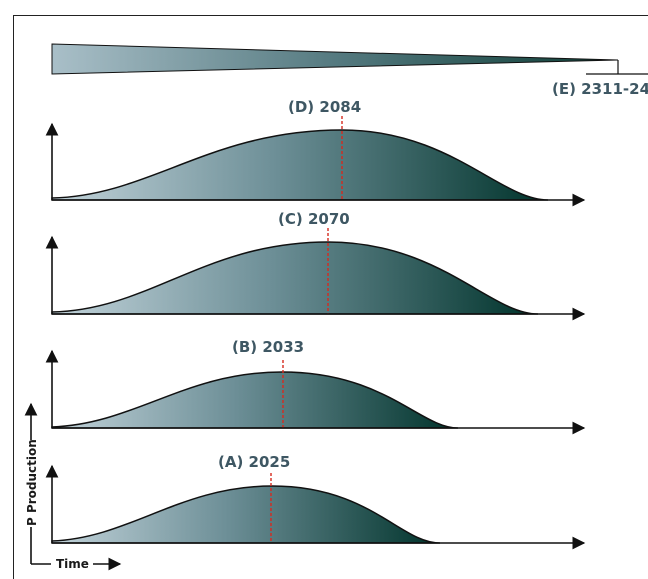  I want to click on panel-c-curve, so click(295, 278).